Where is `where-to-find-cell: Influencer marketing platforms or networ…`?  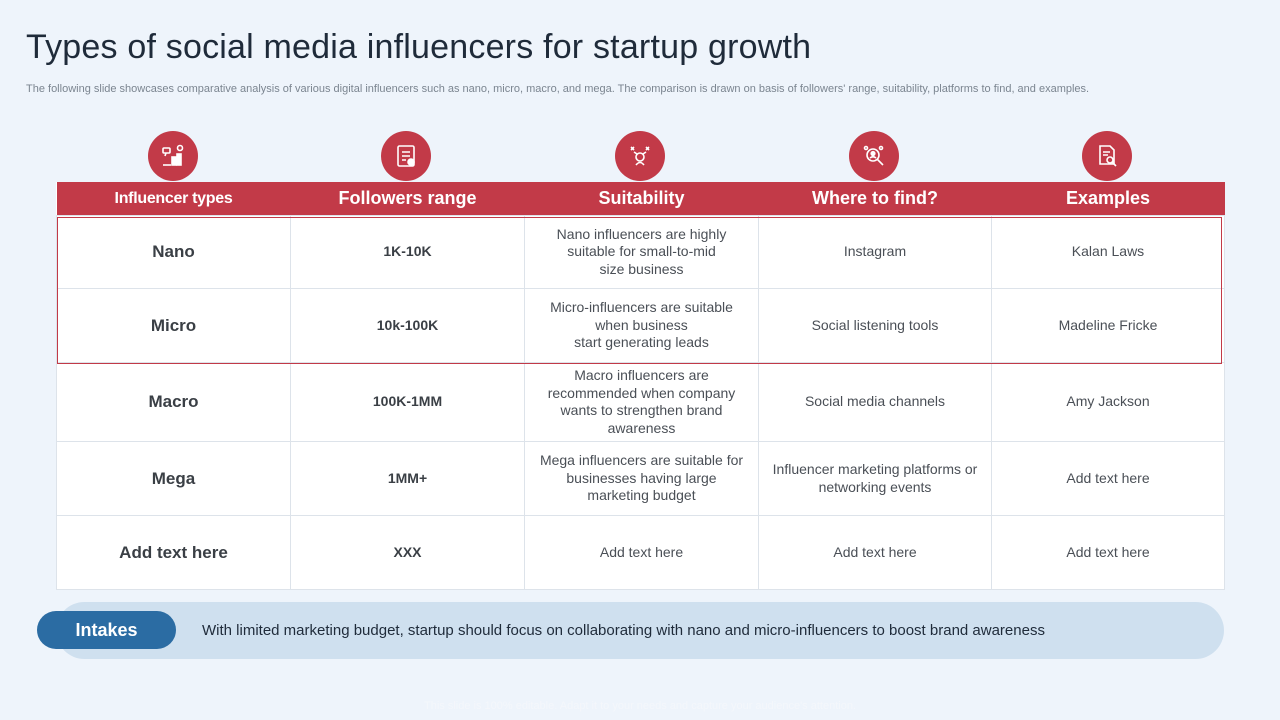 where-to-find-cell: Influencer marketing platforms or networ… is located at coordinates (875, 478).